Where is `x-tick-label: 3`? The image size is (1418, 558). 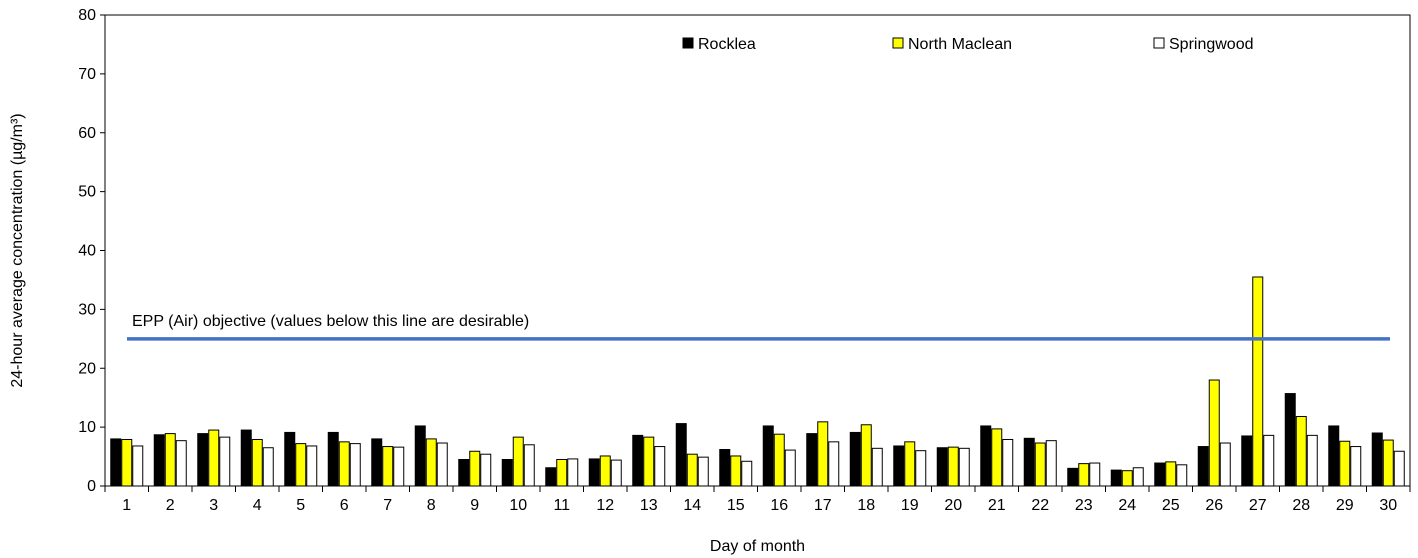
x-tick-label: 3 is located at coordinates (213, 505).